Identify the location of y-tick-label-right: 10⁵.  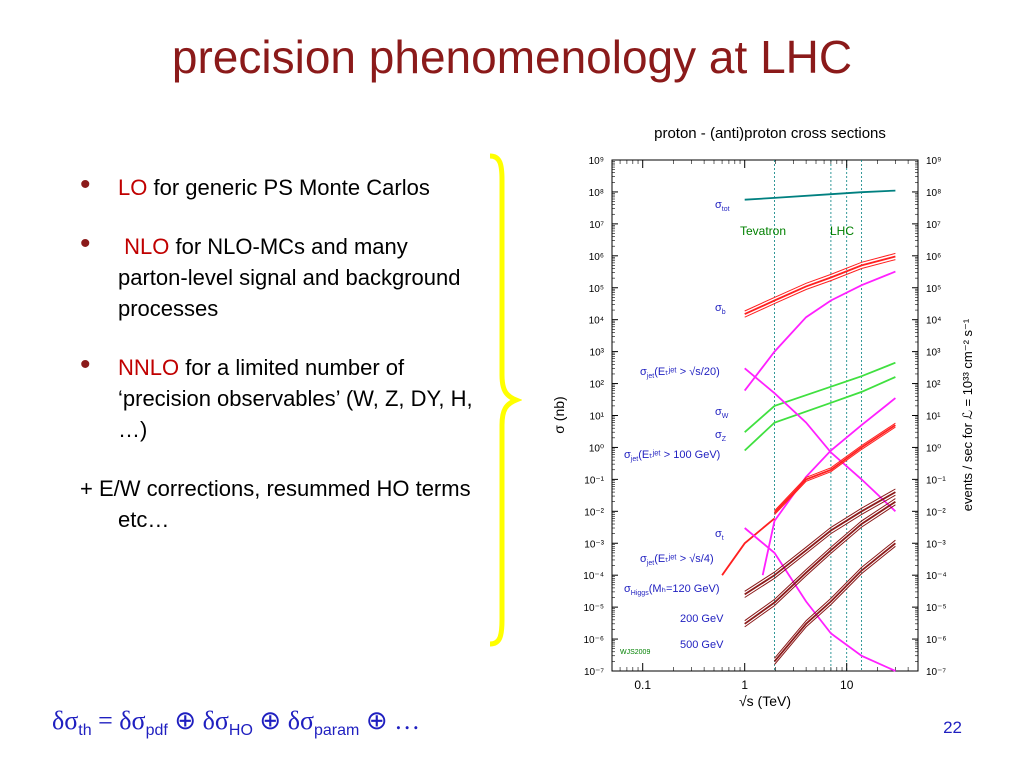
(933, 289).